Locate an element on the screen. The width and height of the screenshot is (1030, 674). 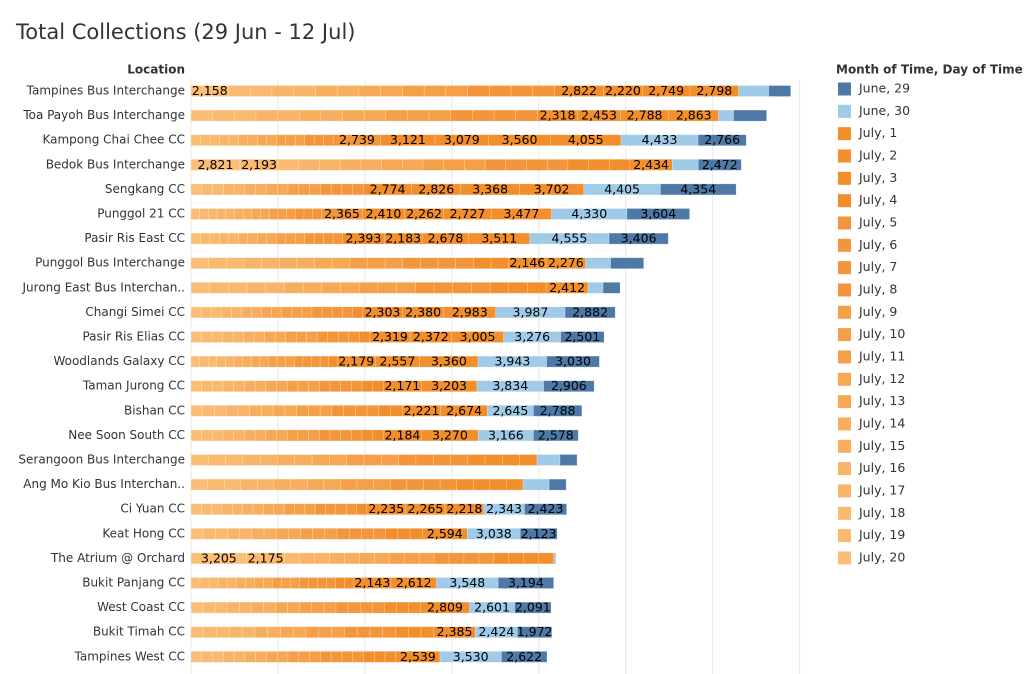
data-label: 2,622 is located at coordinates (524, 656).